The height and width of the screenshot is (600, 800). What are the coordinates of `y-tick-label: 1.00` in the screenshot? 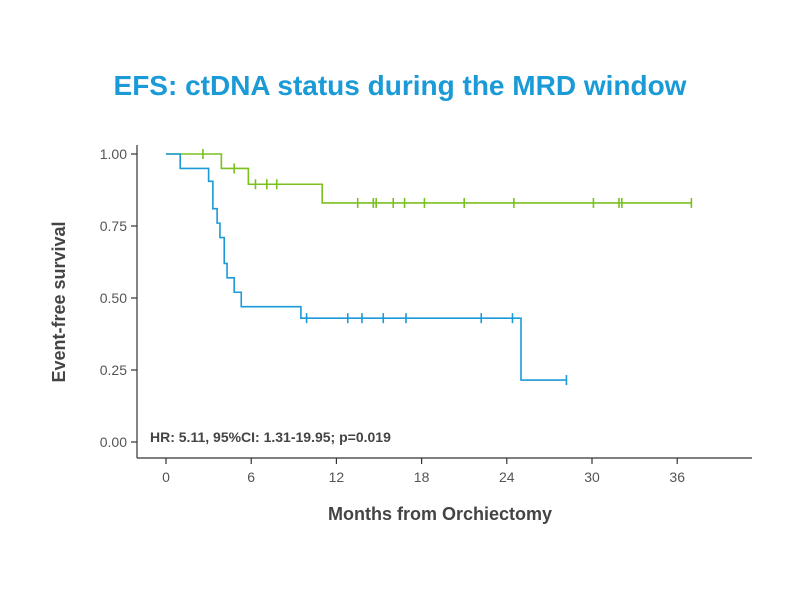 It's located at (113, 154).